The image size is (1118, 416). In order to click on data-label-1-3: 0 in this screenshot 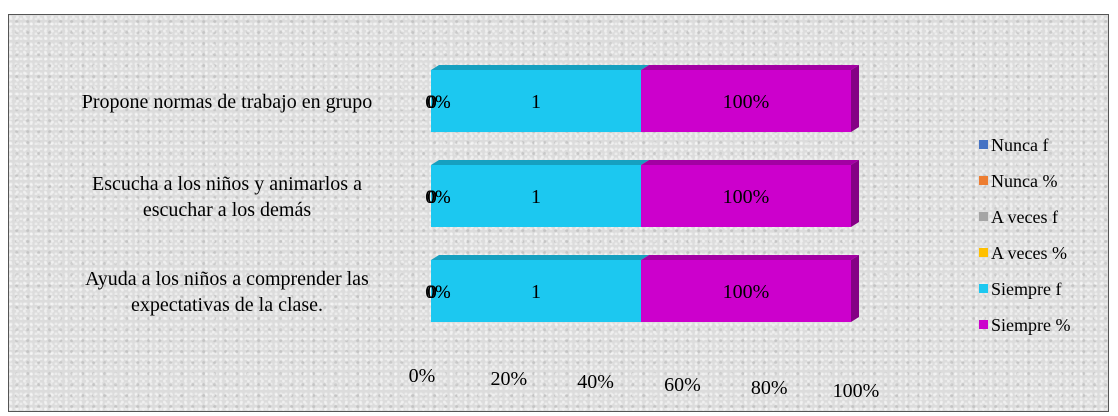, I will do `click(432, 102)`.